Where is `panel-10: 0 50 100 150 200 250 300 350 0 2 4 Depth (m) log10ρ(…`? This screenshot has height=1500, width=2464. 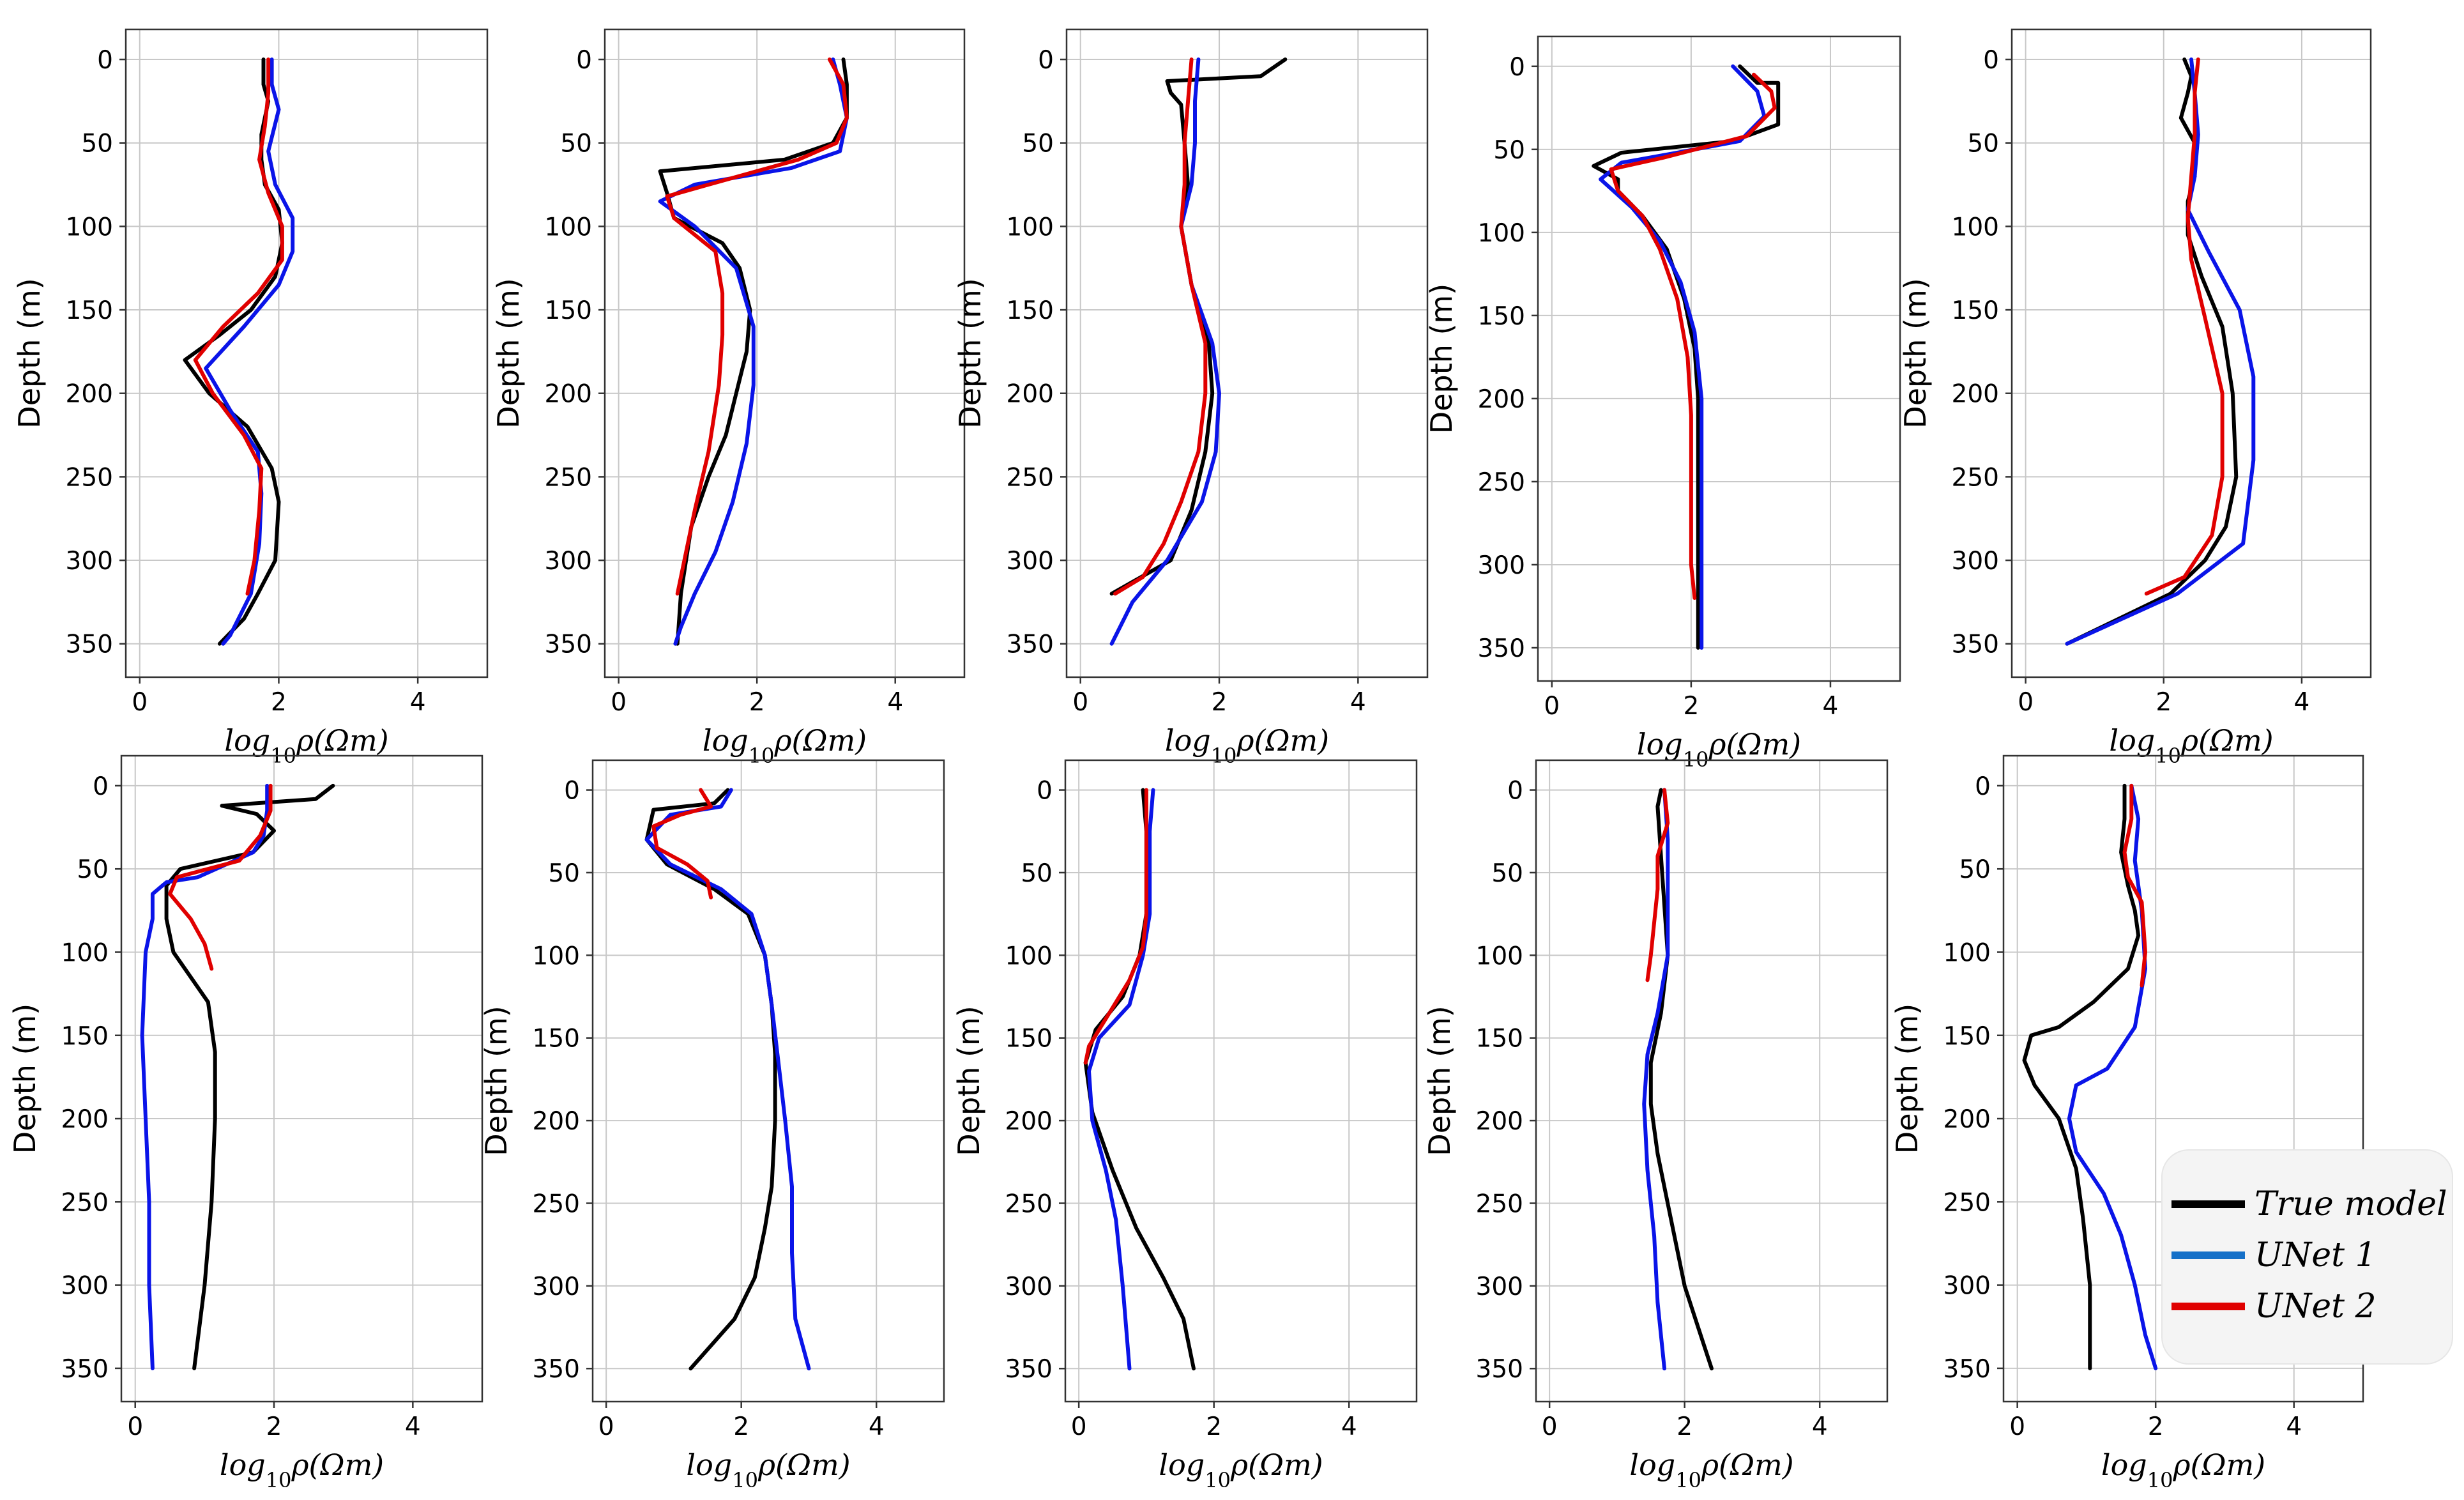
panel-10: 0 50 100 150 200 250 300 350 0 2 4 Depth (m) log10ρ(… is located at coordinates (2127, 1123).